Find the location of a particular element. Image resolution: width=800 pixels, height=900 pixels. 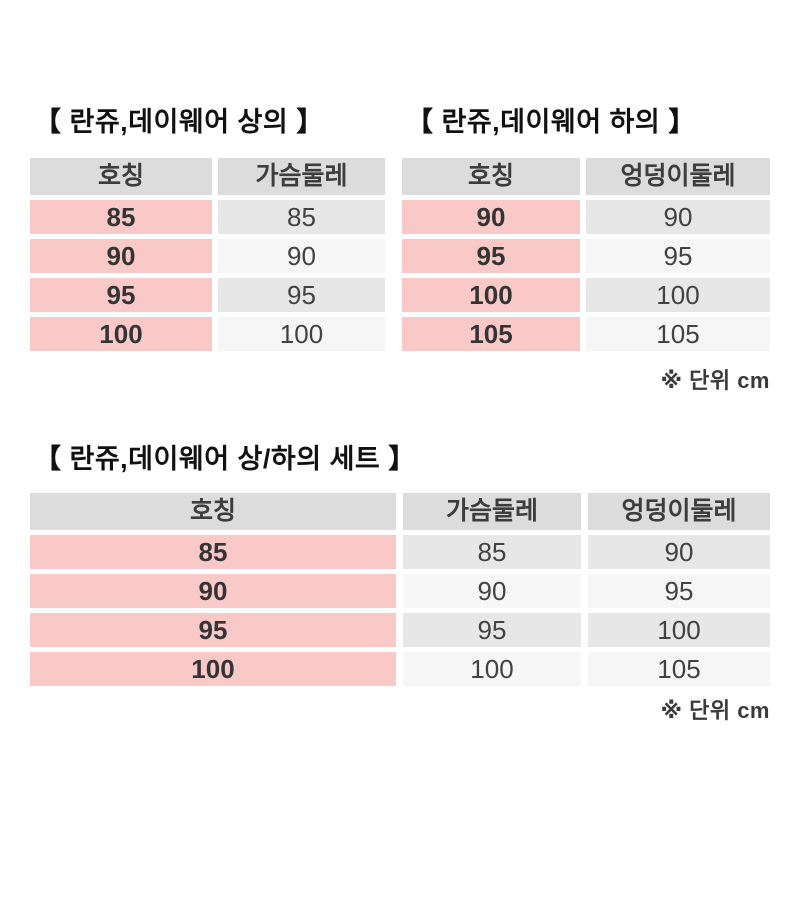

size-cell: 105 is located at coordinates (491, 334).